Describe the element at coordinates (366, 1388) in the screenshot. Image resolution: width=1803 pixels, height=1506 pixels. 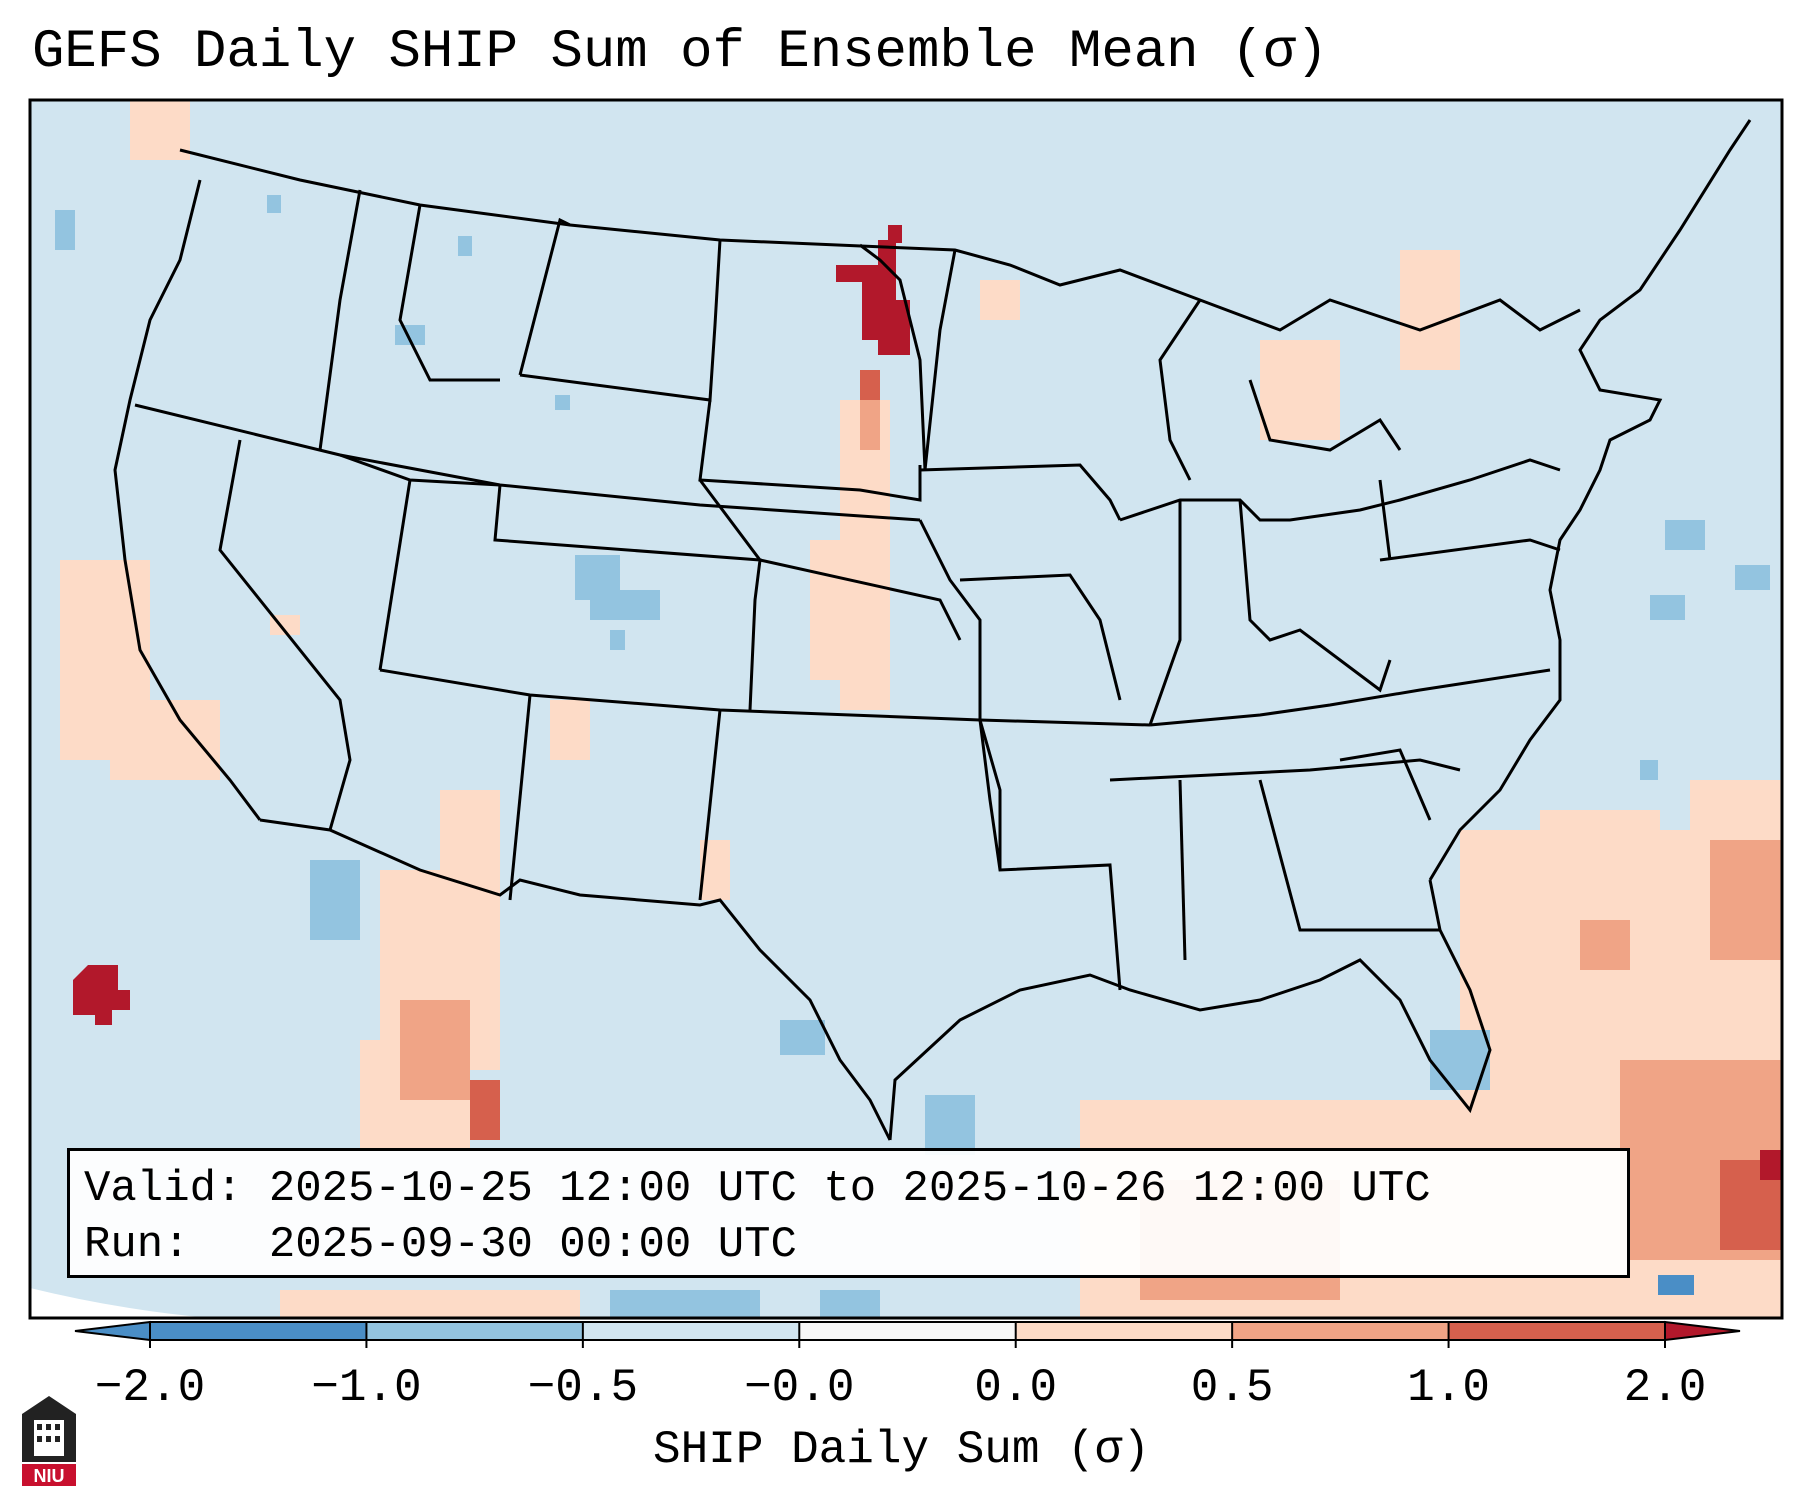
I see `colorbar-tick-label: −1.0` at that location.